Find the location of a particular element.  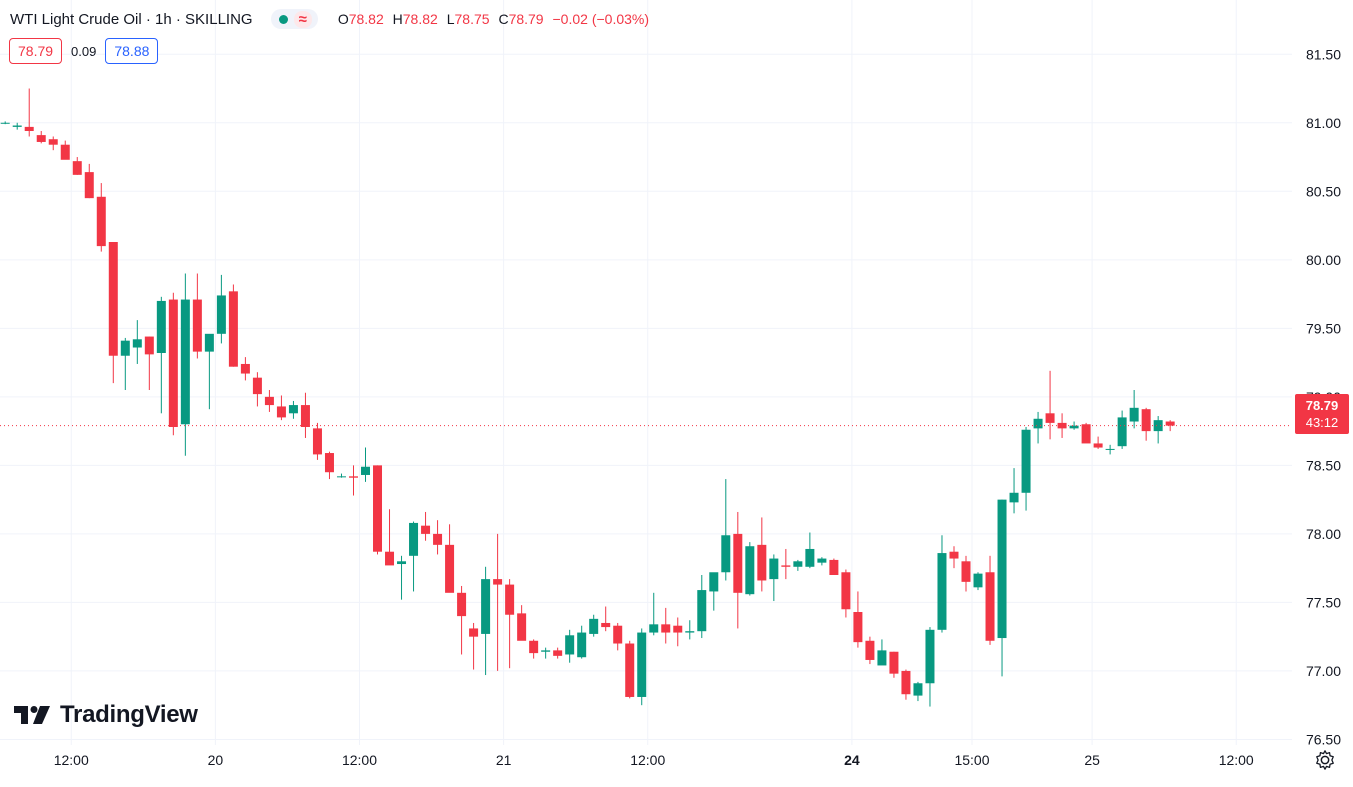

tradingview-logo: TradingView is located at coordinates (106, 715).